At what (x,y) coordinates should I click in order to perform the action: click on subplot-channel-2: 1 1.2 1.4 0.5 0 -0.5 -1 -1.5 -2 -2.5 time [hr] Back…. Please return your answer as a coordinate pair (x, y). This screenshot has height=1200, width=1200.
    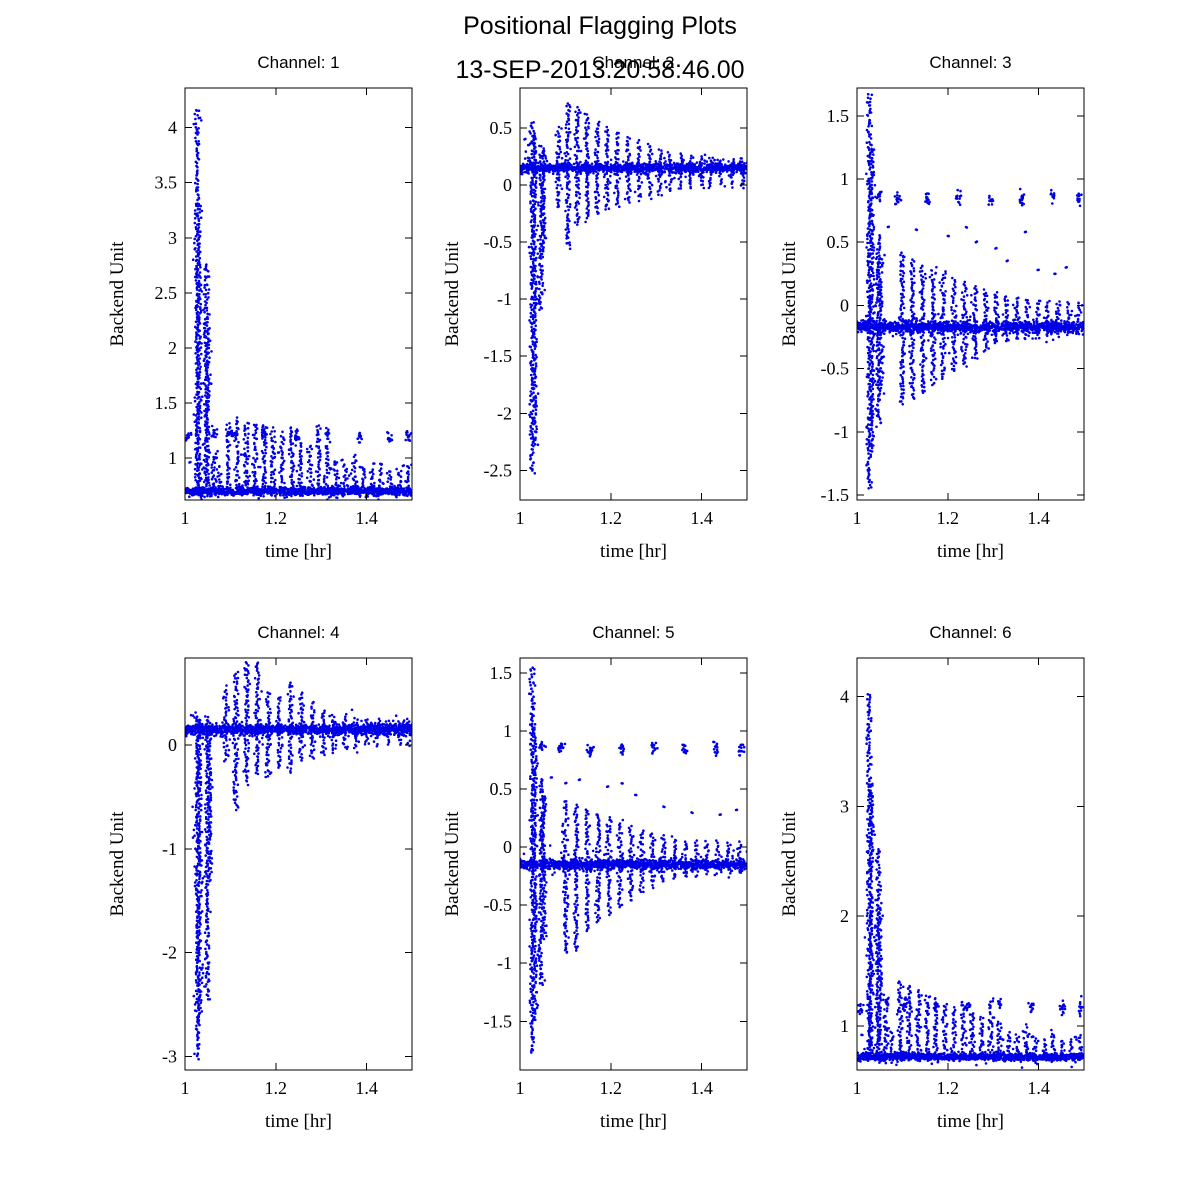
    Looking at the image, I should click on (600, 316).